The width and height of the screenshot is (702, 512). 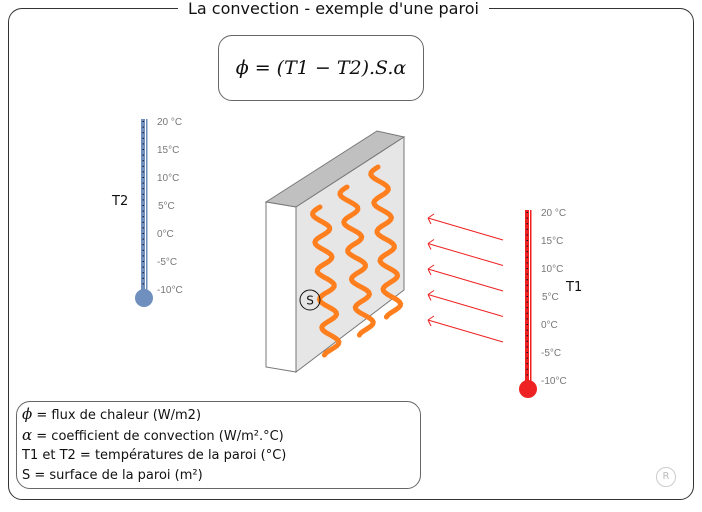 I want to click on wall-side-face, so click(x=281, y=287).